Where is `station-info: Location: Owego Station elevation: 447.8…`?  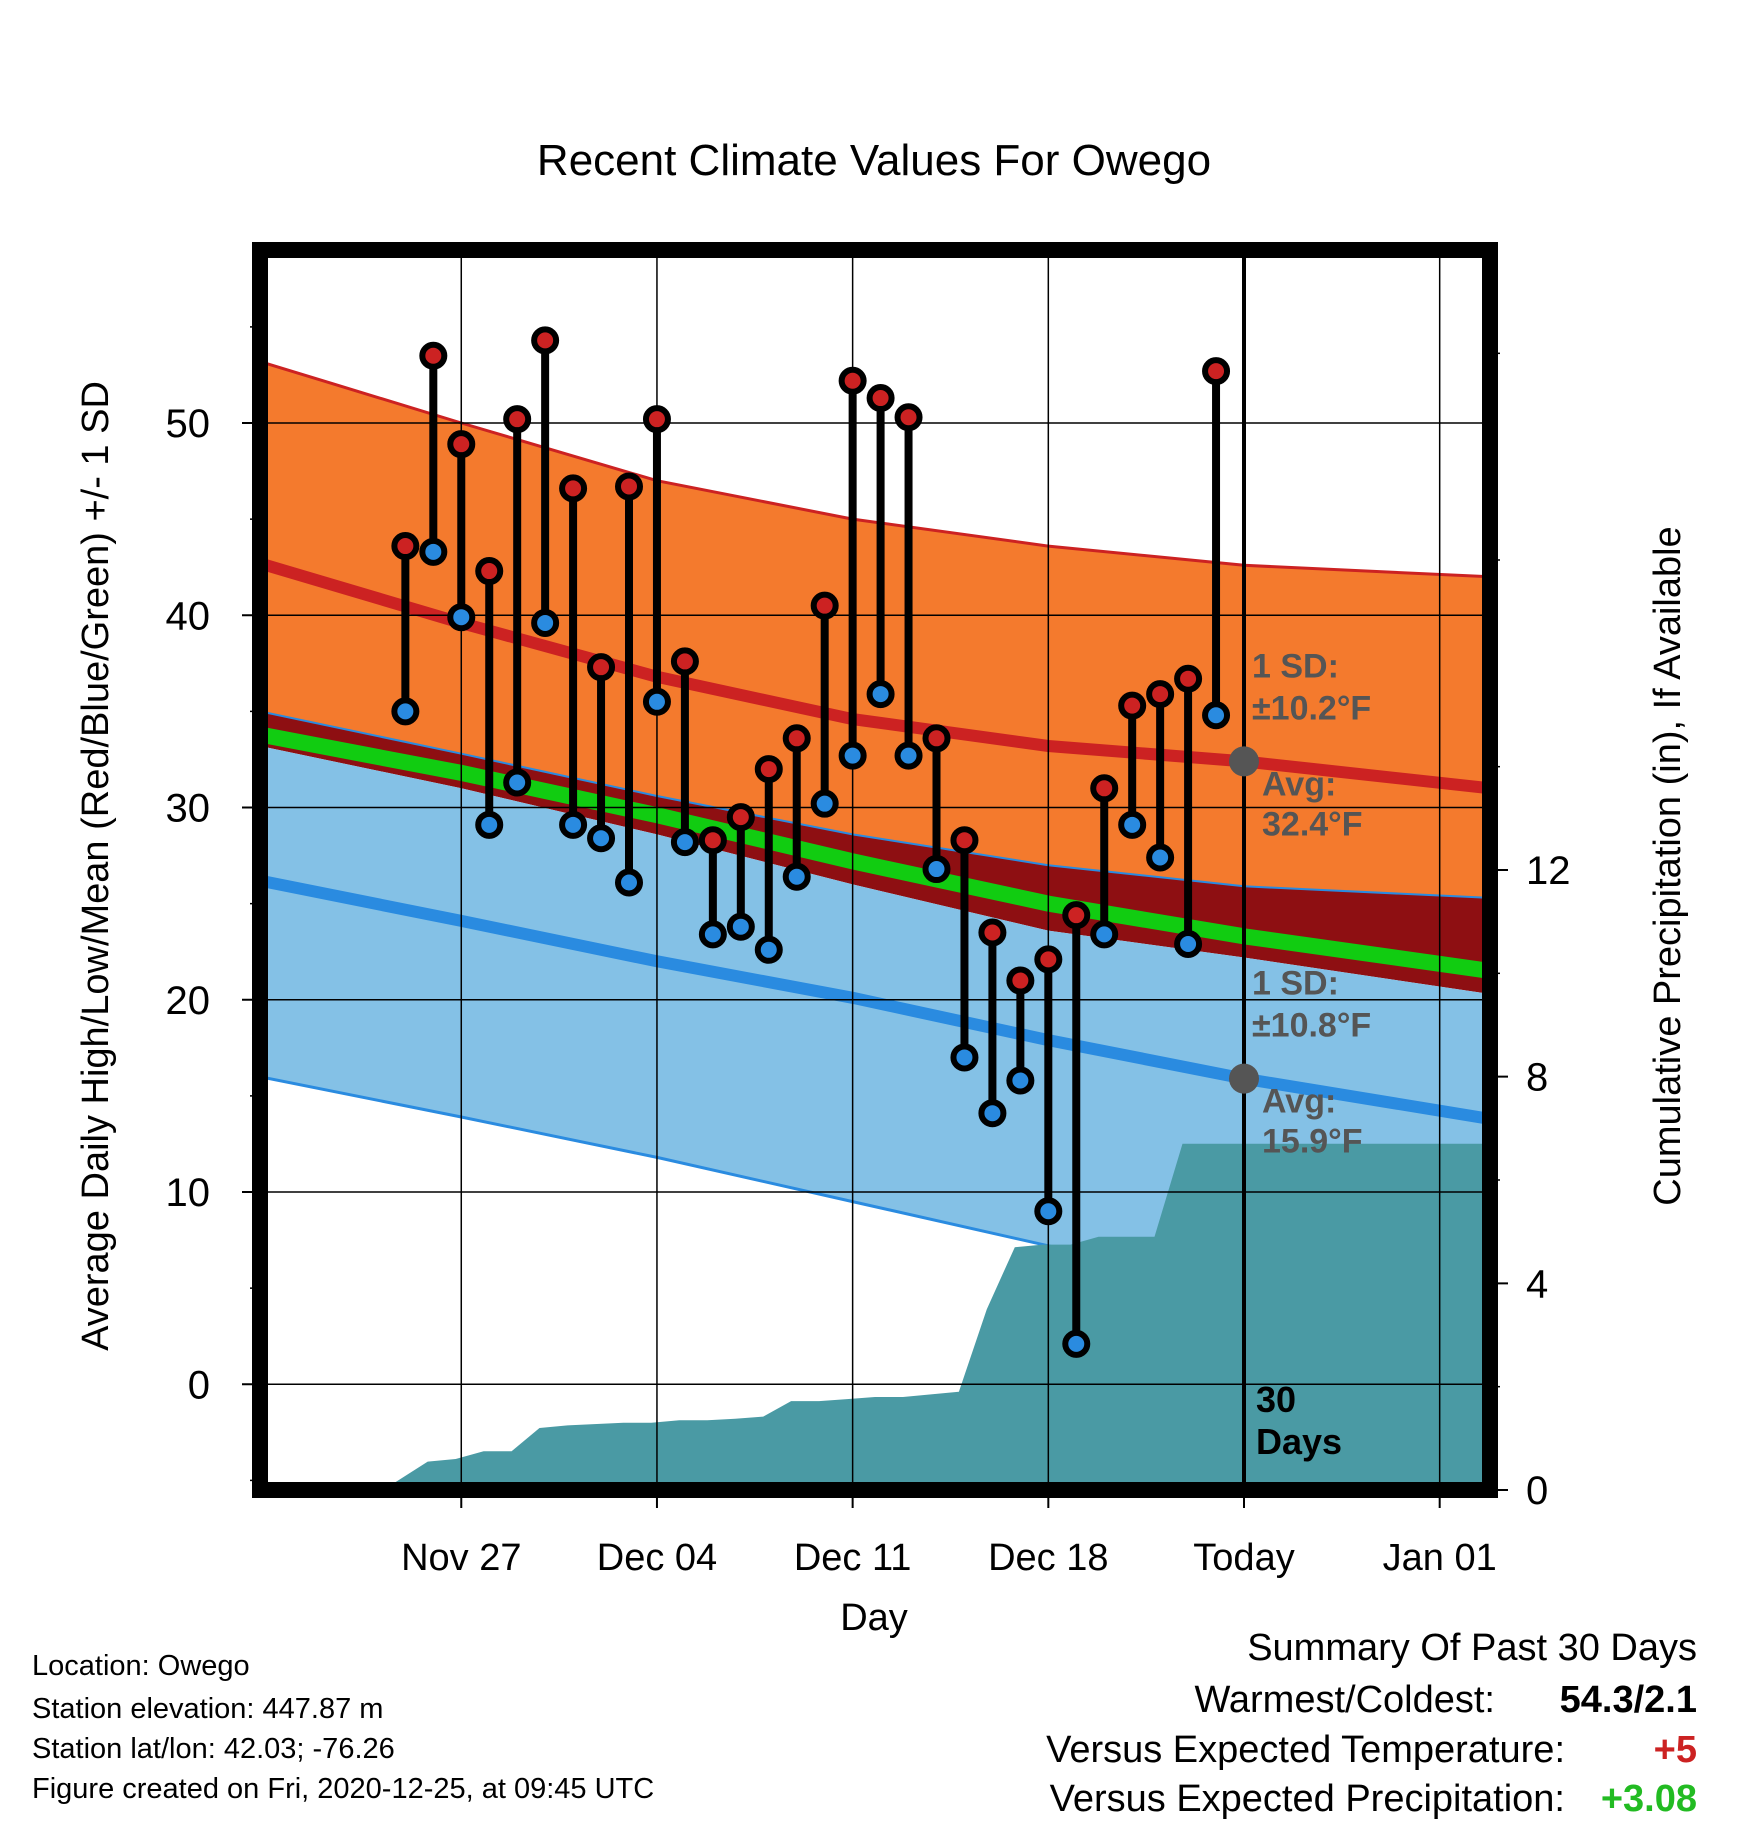
station-info: Location: Owego Station elevation: 447.8… is located at coordinates (343, 1727).